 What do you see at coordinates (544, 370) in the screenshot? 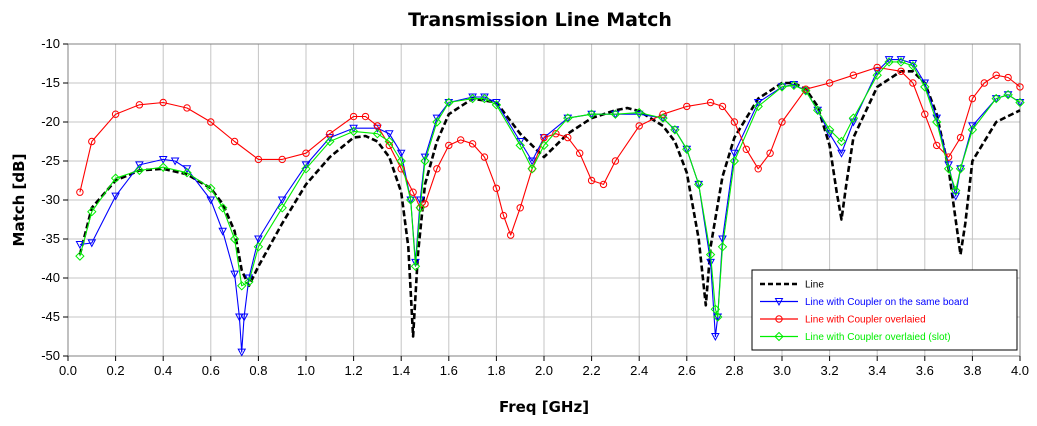
I see `x-tick-label: 2.0` at bounding box center [544, 370].